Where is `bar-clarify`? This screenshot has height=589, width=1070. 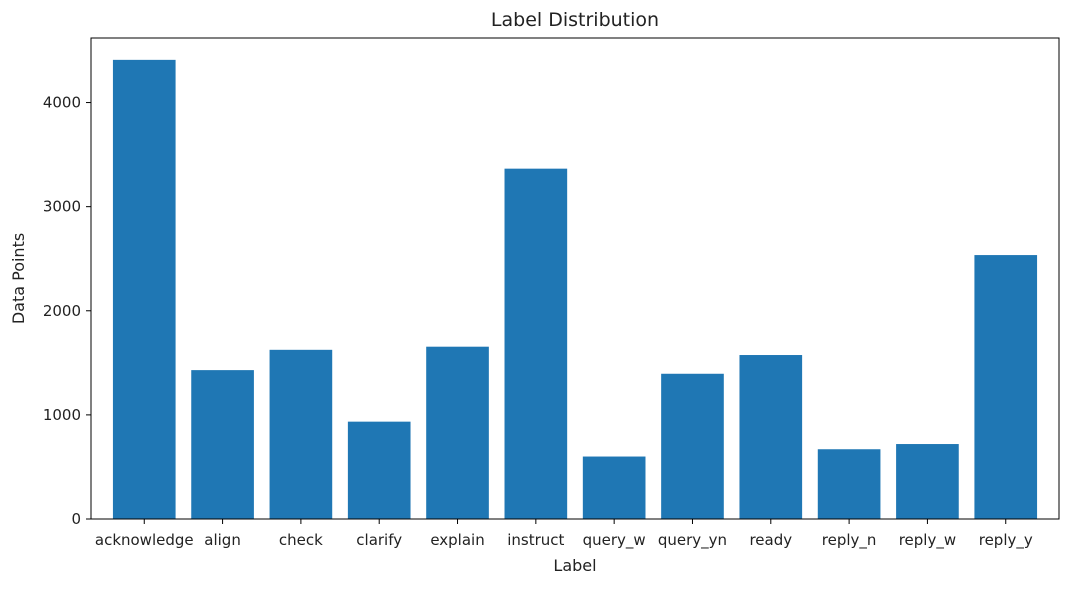 bar-clarify is located at coordinates (379, 470).